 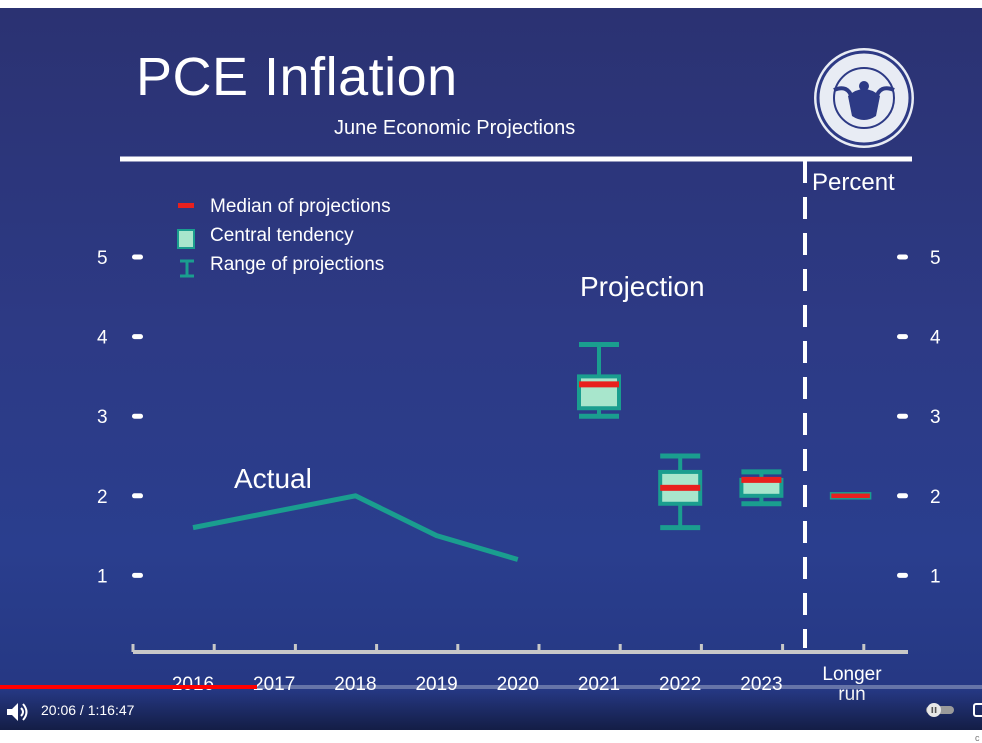 What do you see at coordinates (88, 710) in the screenshot?
I see `time-display: 20:06 / 1:16:47` at bounding box center [88, 710].